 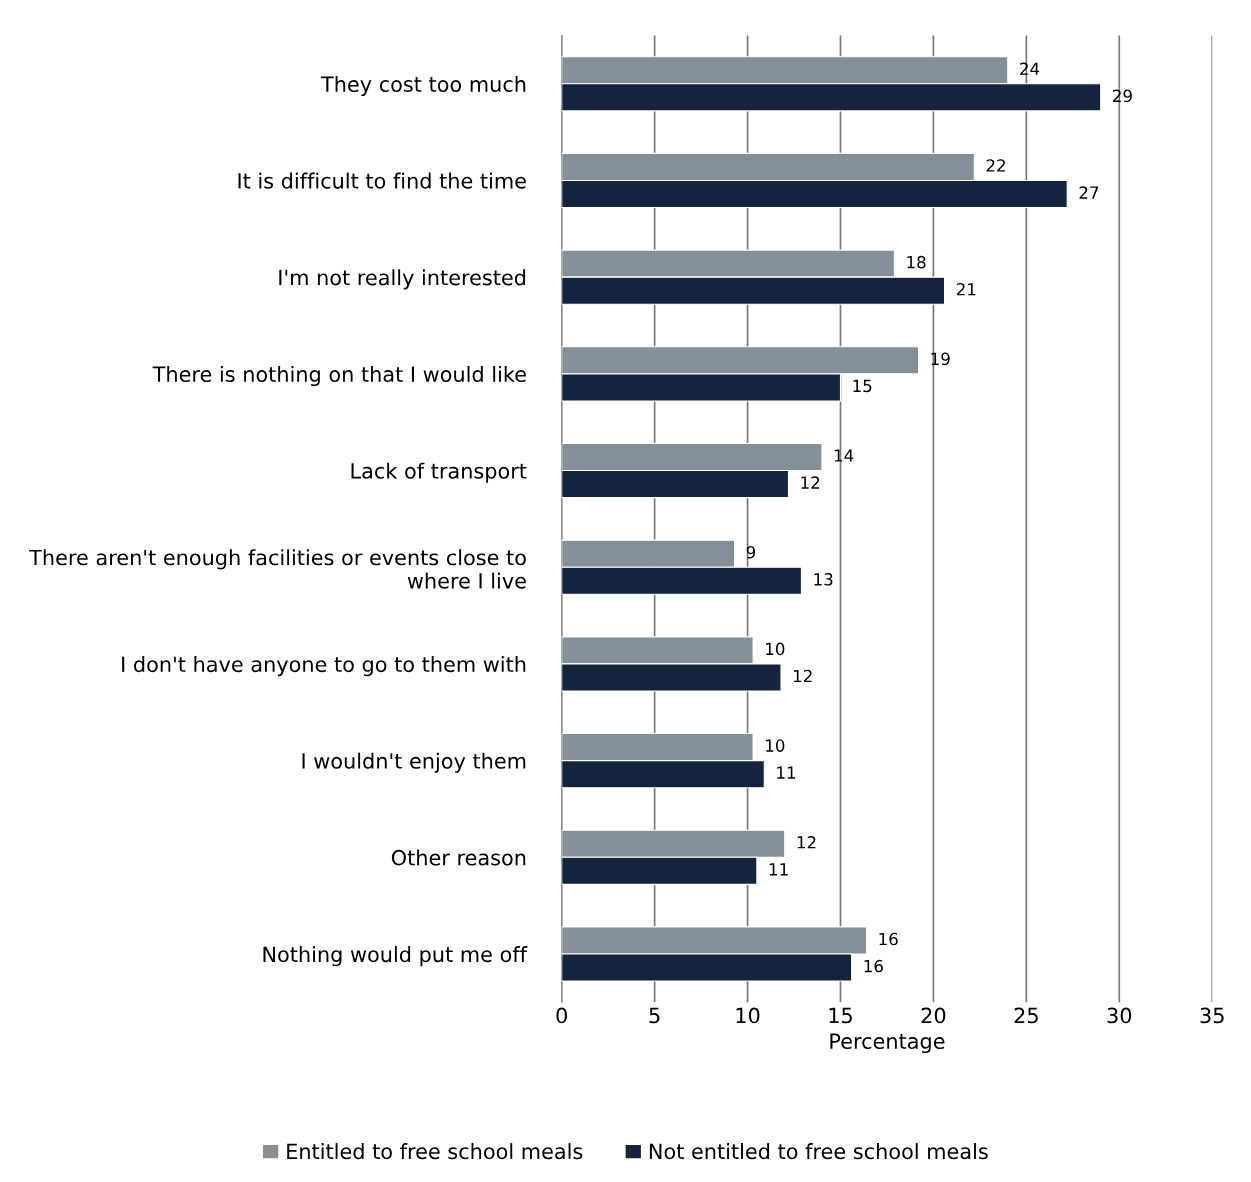 I want to click on x-tick-label: 10, so click(x=748, y=1015).